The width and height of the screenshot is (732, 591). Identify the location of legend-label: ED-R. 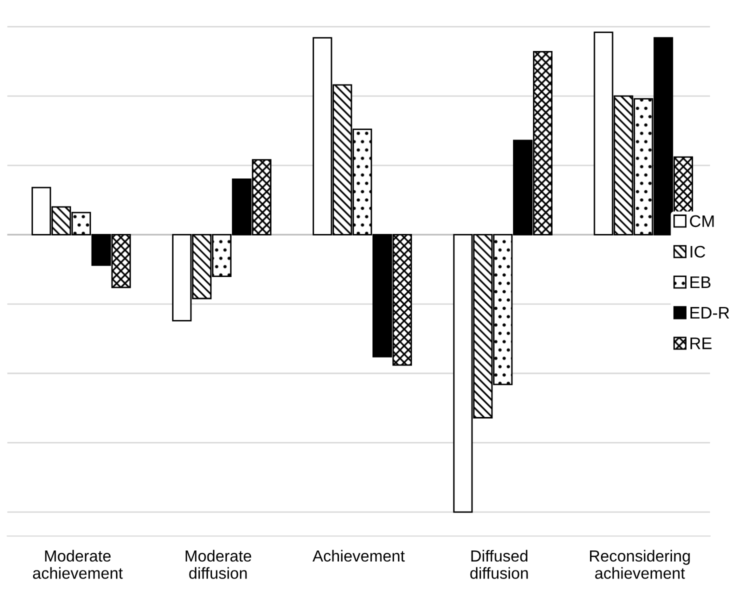
(710, 313).